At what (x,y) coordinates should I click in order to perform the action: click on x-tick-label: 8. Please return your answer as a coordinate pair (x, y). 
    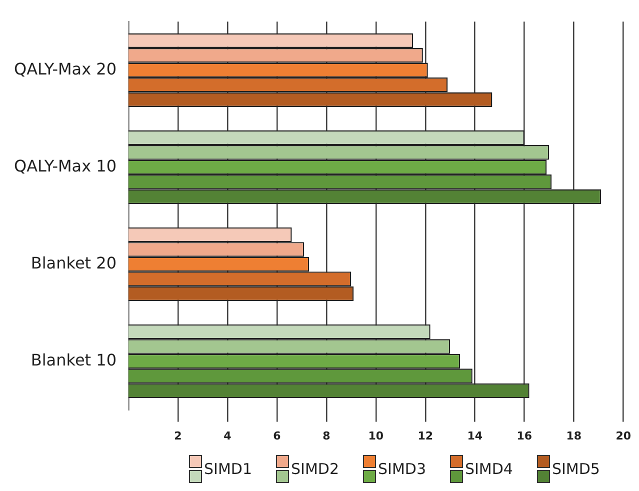
    Looking at the image, I should click on (326, 435).